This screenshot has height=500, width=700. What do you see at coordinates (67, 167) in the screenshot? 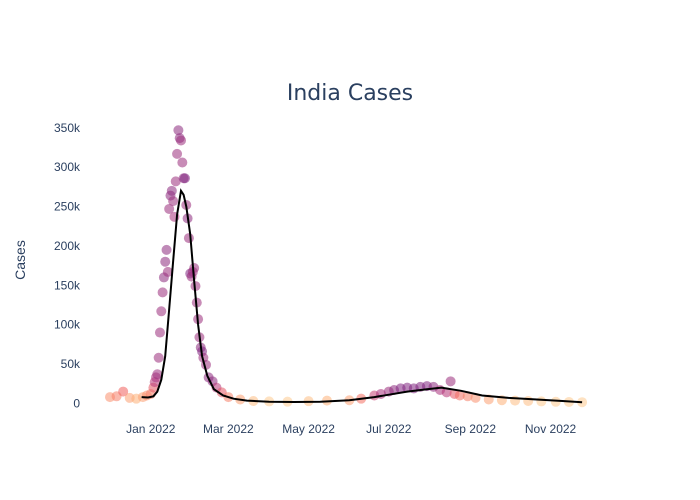
I see `y-tick-label: 300k` at bounding box center [67, 167].